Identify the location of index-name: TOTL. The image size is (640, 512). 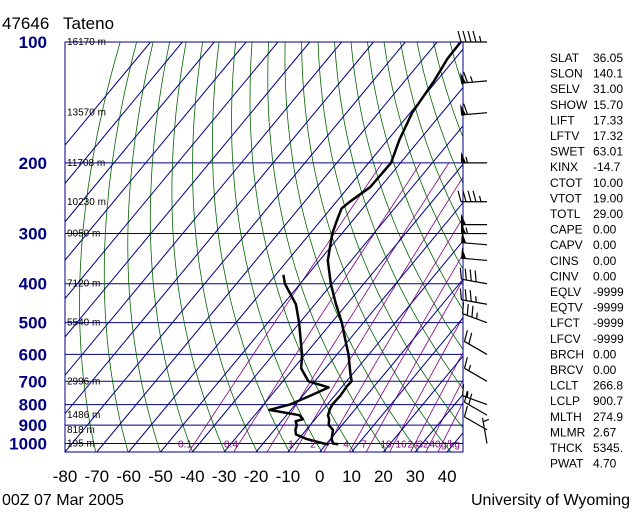
(565, 214).